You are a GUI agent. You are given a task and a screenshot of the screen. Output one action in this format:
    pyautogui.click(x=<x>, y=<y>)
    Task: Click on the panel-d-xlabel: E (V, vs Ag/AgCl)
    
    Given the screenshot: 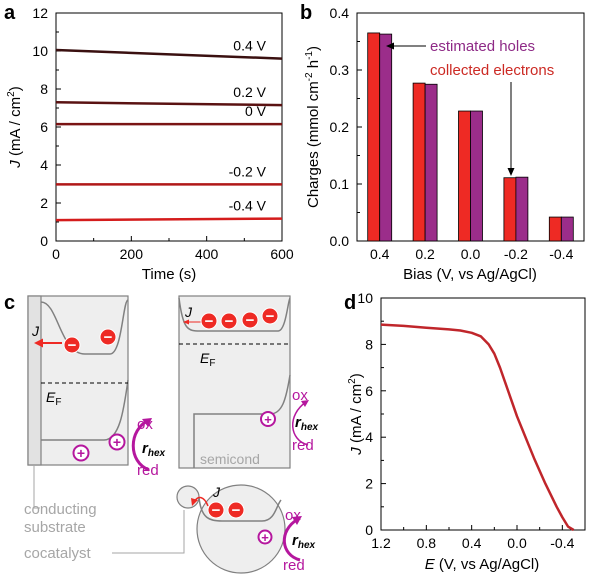 What is the action you would take?
    pyautogui.click(x=482, y=564)
    